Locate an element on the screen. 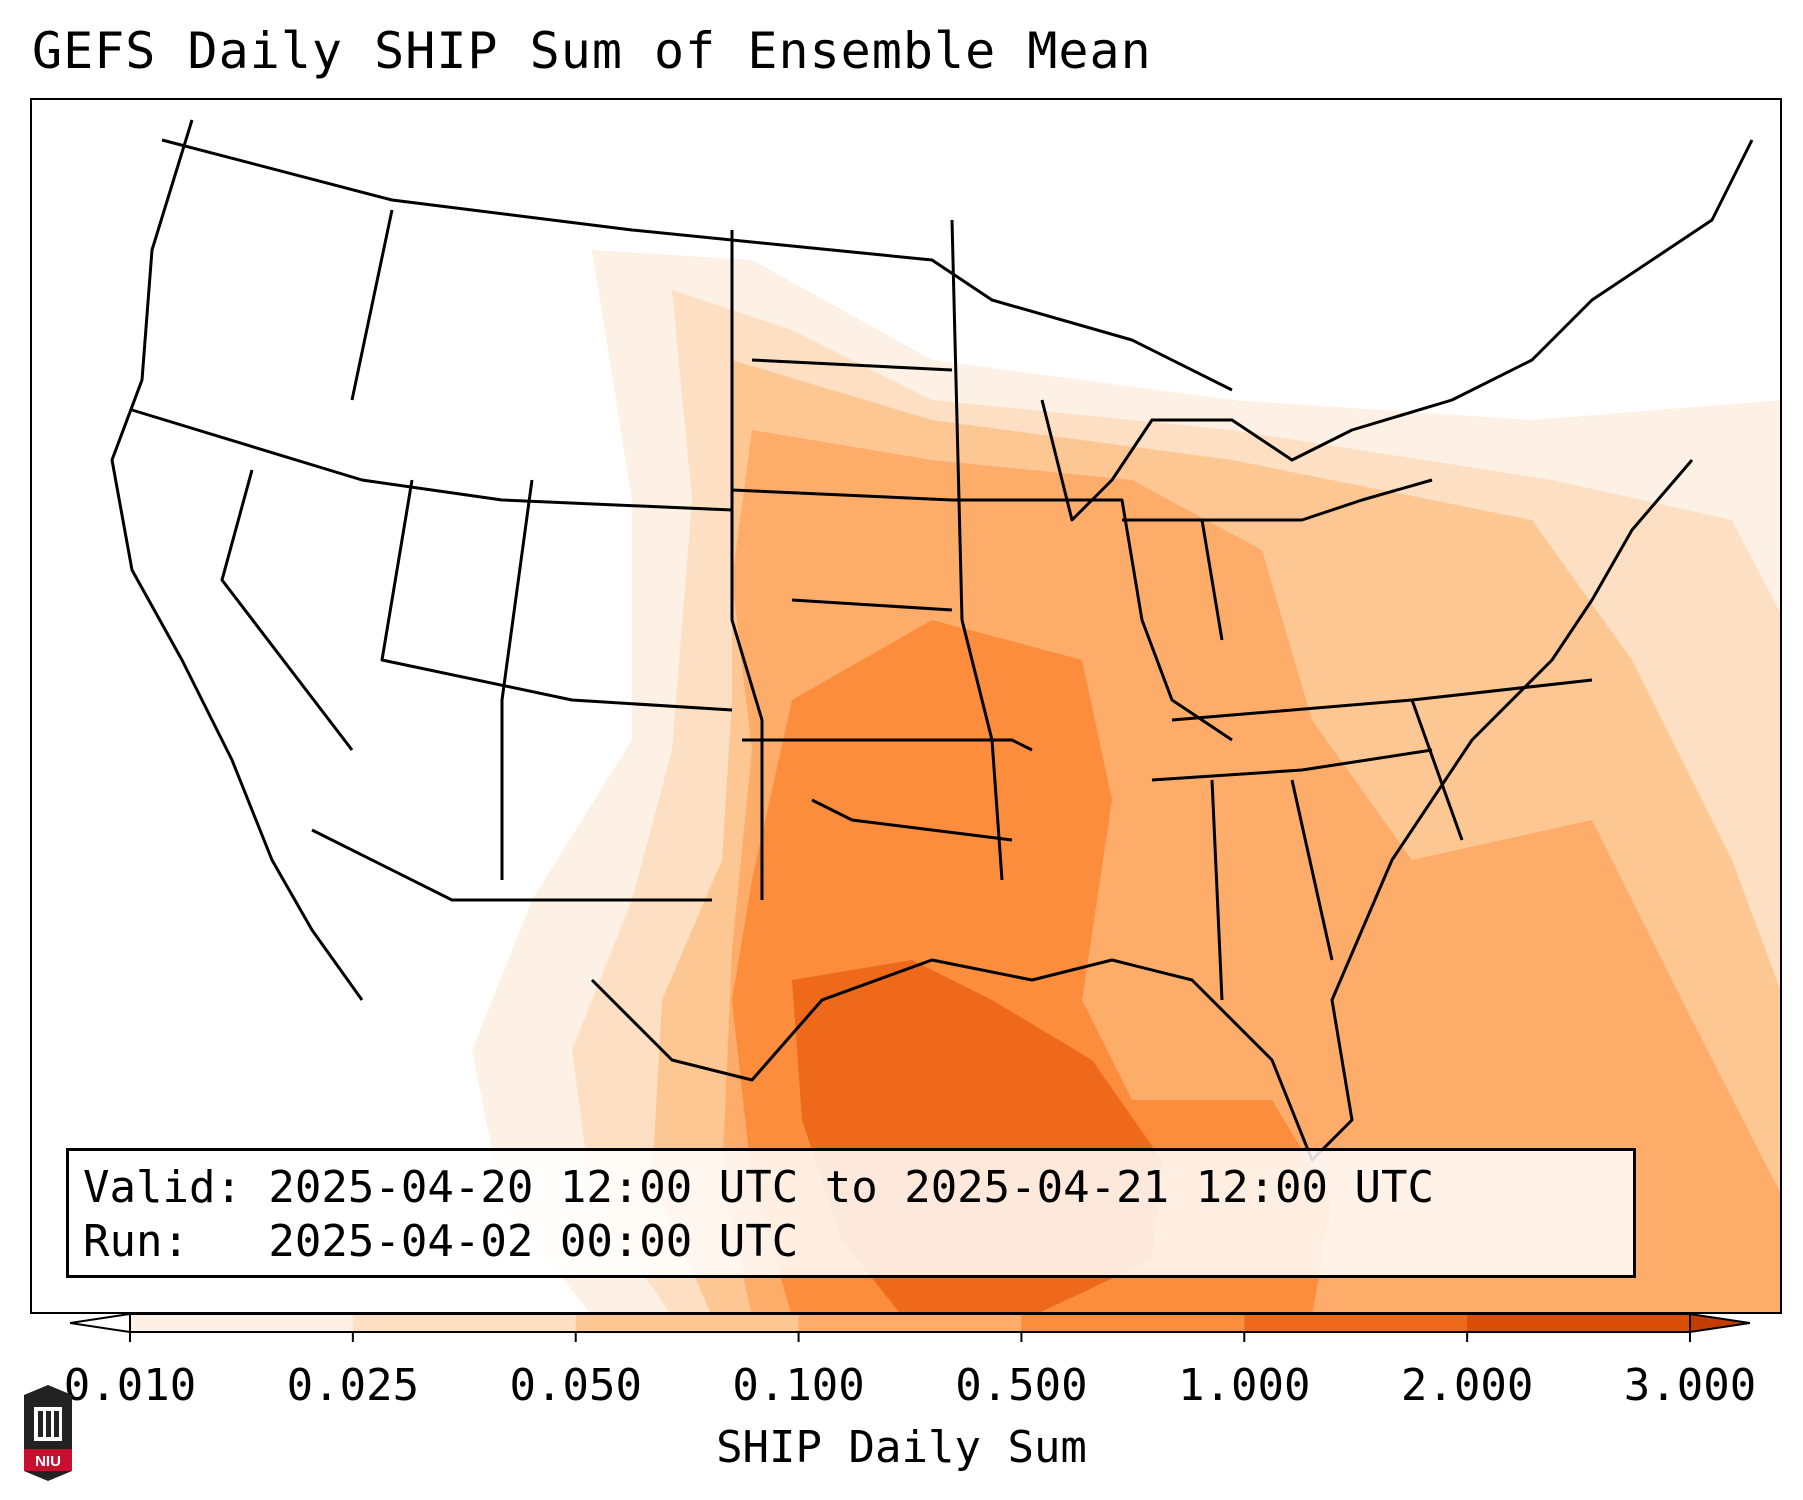 This screenshot has height=1500, width=1803. niu-logo: NIU is located at coordinates (48, 1433).